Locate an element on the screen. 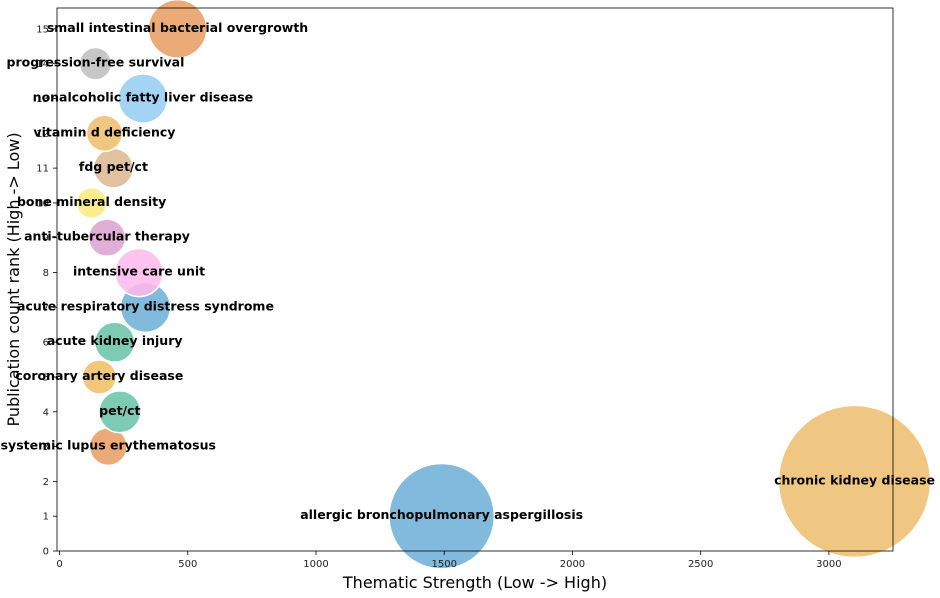  y-tick-label: 14 is located at coordinates (42, 64).